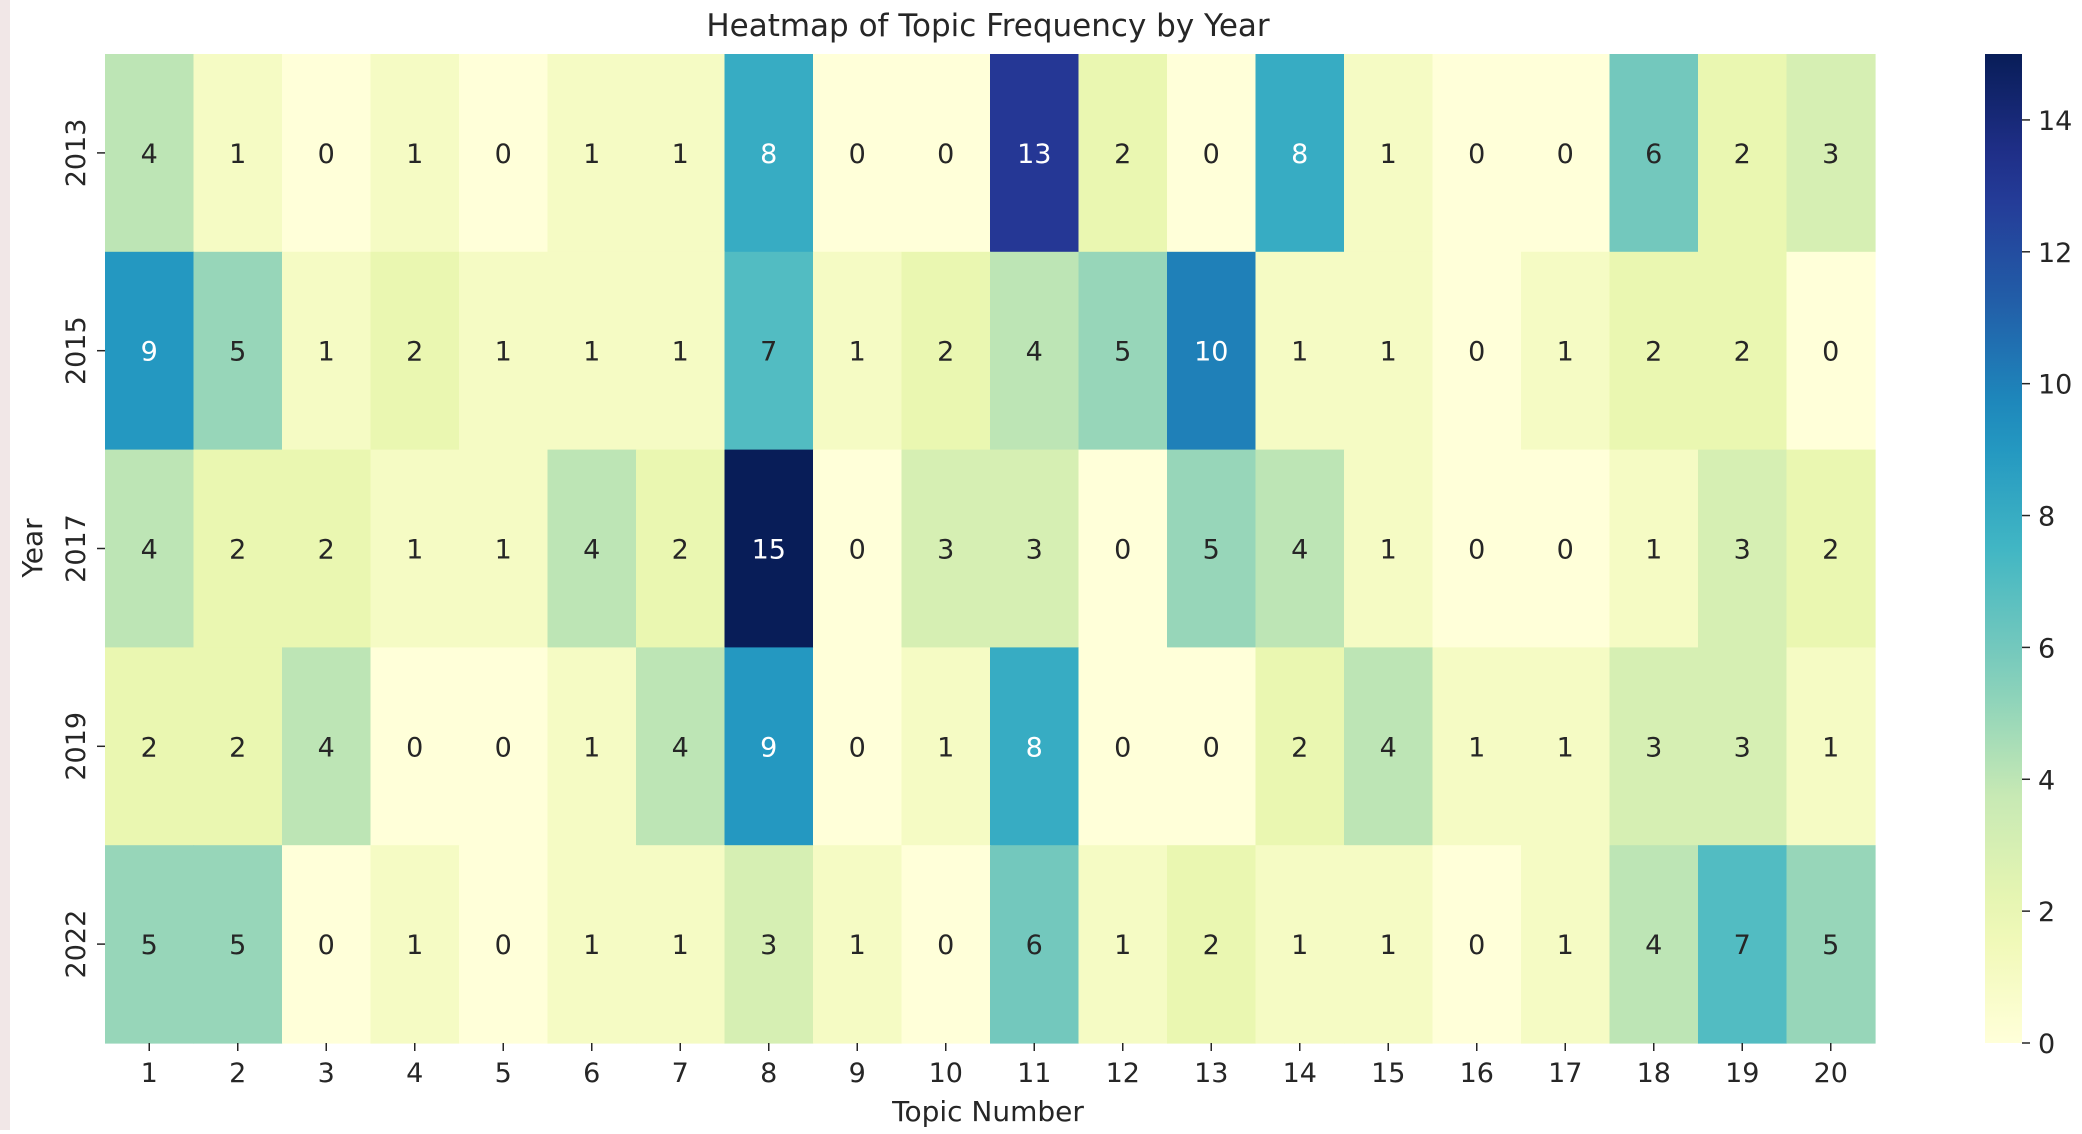 Image resolution: width=2082 pixels, height=1134 pixels. Describe the element at coordinates (1034, 1073) in the screenshot. I see `x-tick-label: 11` at that location.